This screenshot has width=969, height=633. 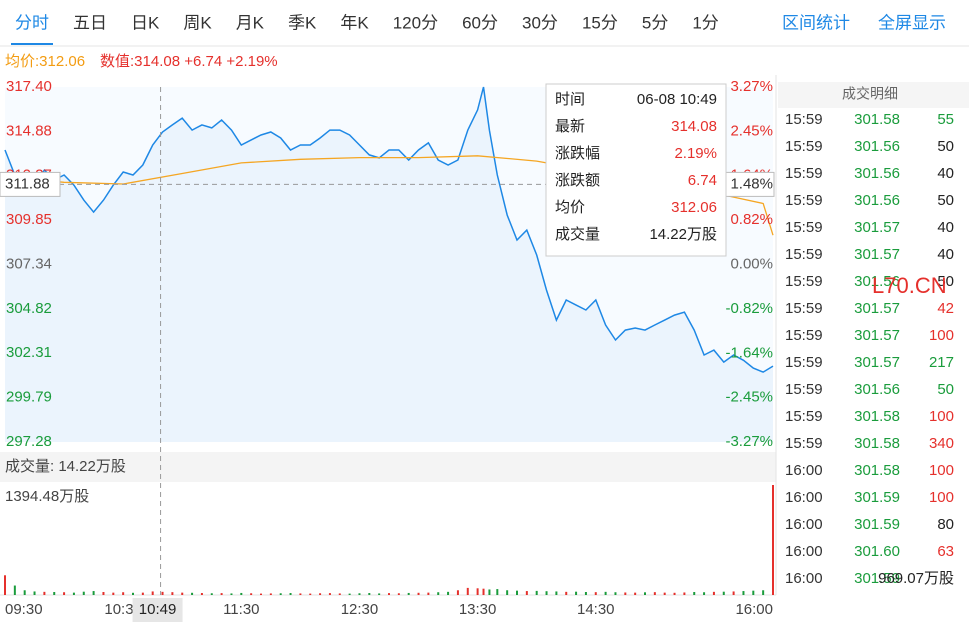 I want to click on y-tick-label: 299.79, so click(x=29, y=397).